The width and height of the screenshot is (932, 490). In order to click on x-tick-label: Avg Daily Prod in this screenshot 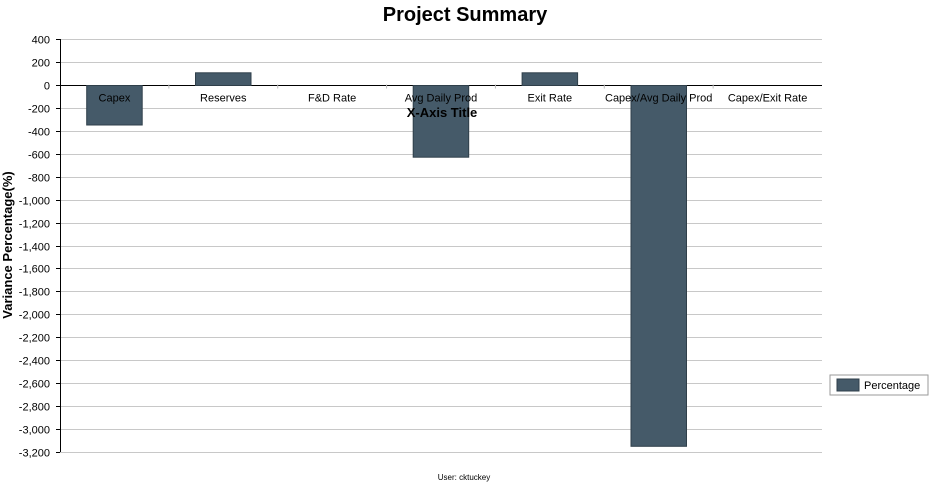, I will do `click(441, 99)`.